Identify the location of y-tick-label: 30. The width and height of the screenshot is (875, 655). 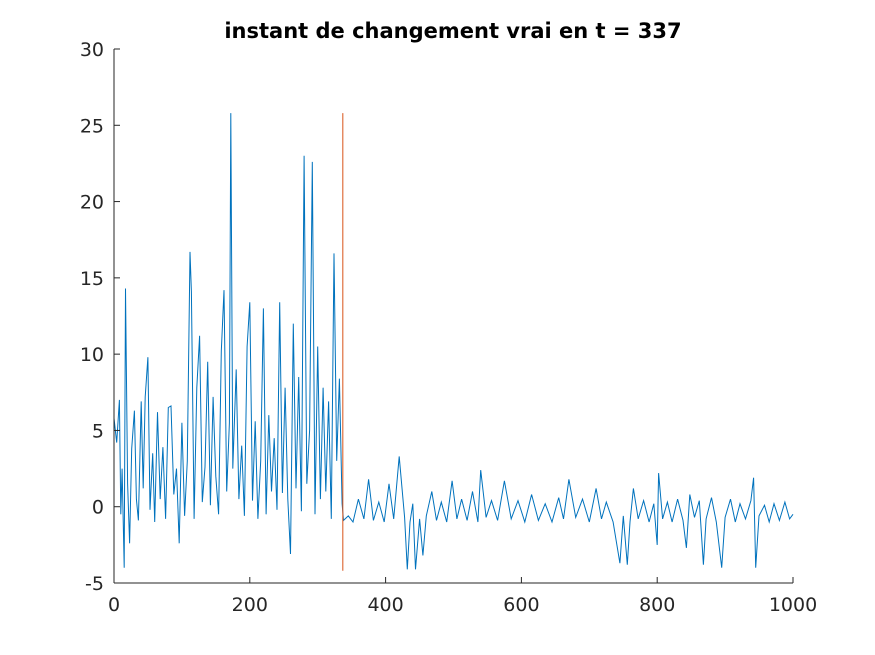
(92, 50).